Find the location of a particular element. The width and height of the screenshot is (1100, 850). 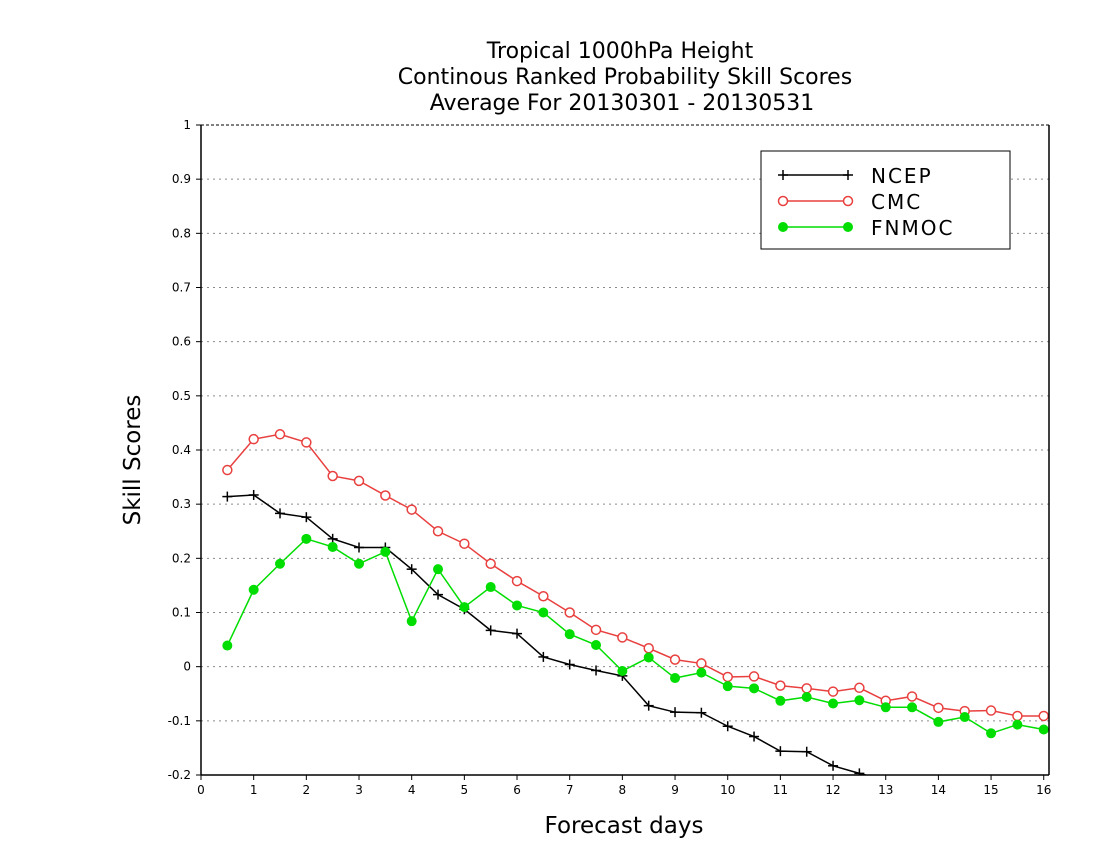

legend-box is located at coordinates (885, 200).